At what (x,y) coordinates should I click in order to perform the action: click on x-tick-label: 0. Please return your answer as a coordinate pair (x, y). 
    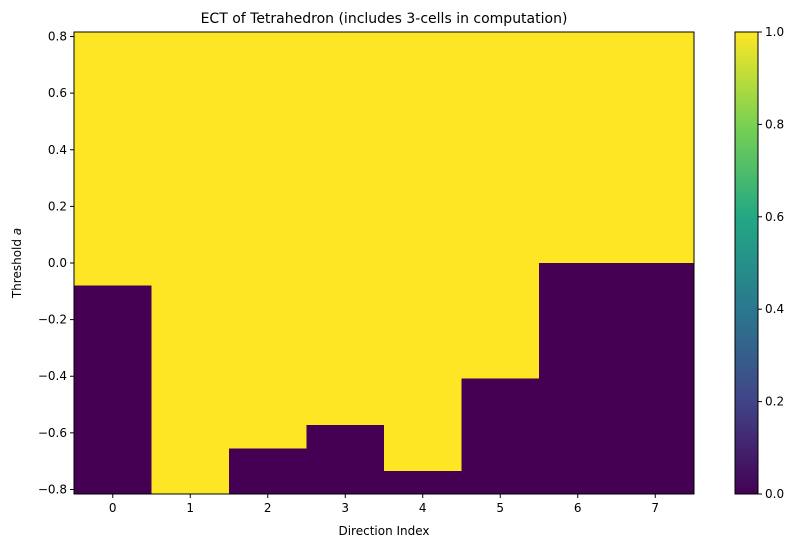
    Looking at the image, I should click on (113, 508).